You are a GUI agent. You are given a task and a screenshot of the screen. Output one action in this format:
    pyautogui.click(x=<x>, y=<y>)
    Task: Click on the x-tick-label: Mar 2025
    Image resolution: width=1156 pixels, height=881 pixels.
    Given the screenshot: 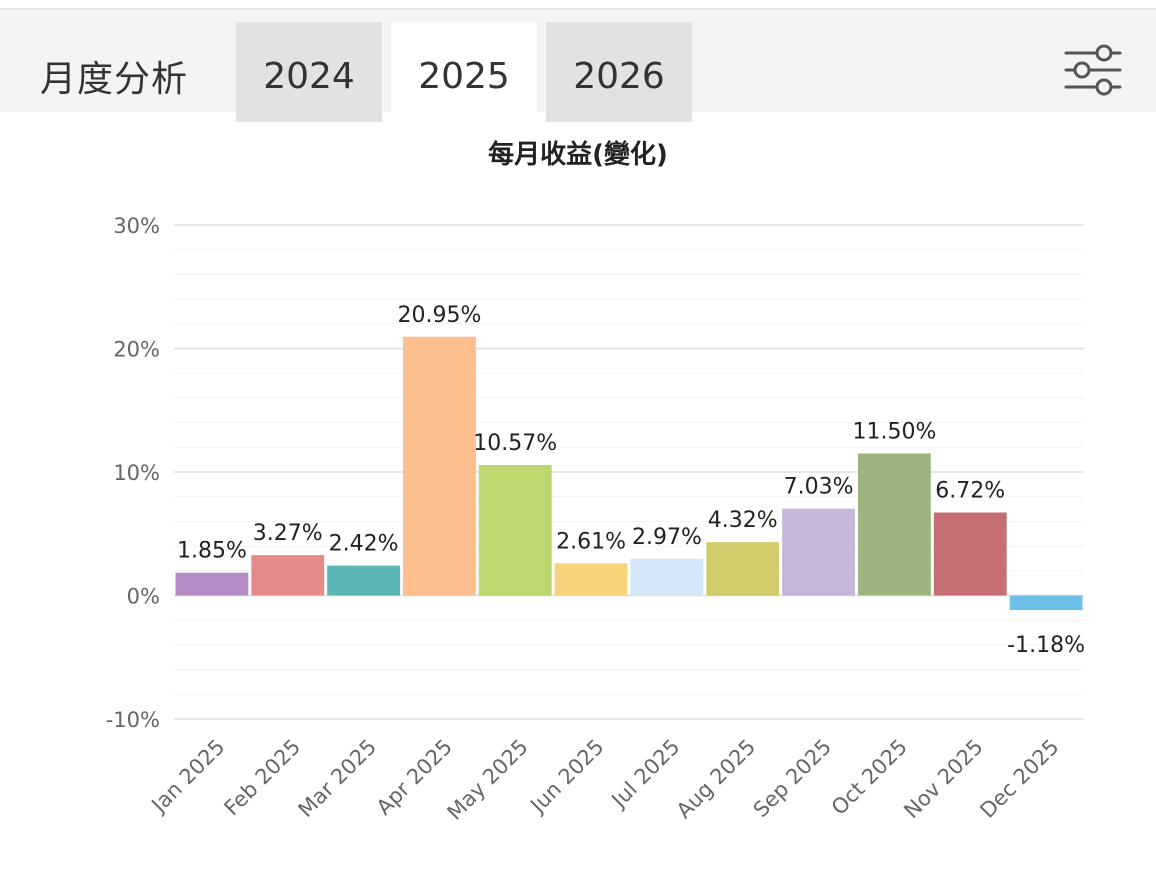 What is the action you would take?
    pyautogui.click(x=338, y=779)
    